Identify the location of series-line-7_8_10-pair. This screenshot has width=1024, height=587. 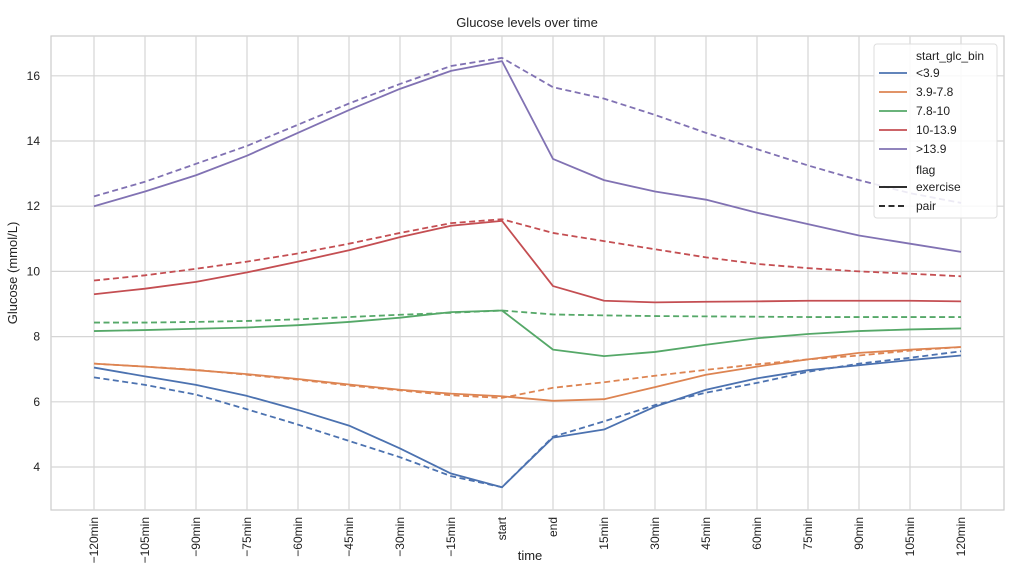
(527, 316).